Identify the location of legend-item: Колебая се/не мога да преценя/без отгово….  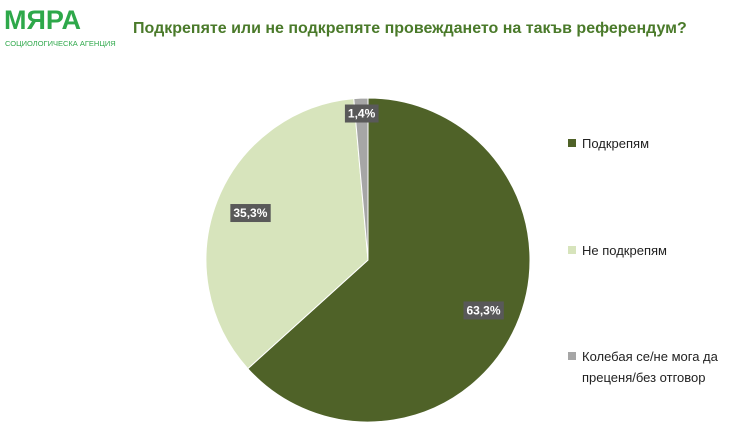
(654, 367).